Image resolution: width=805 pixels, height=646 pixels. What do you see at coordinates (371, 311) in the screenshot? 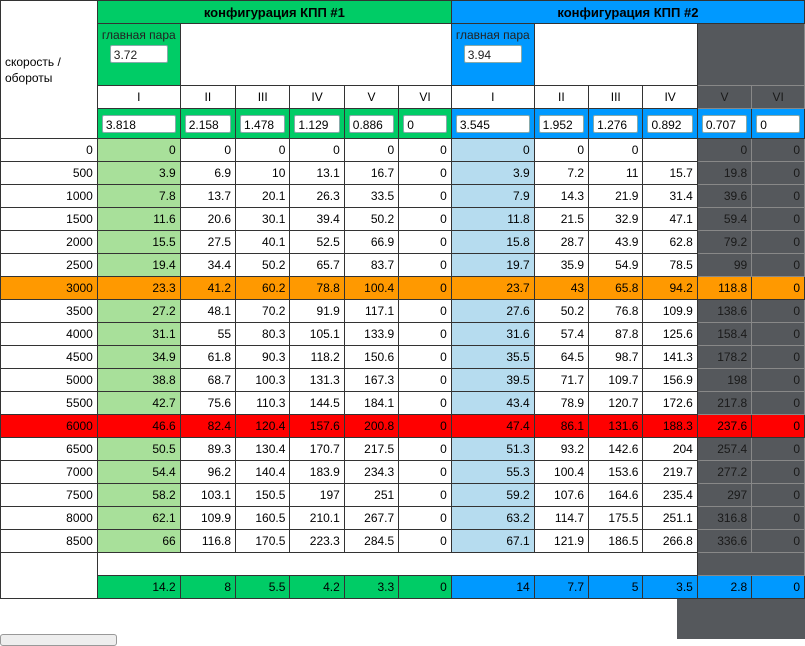
I see `speed-cell: 117.1` at bounding box center [371, 311].